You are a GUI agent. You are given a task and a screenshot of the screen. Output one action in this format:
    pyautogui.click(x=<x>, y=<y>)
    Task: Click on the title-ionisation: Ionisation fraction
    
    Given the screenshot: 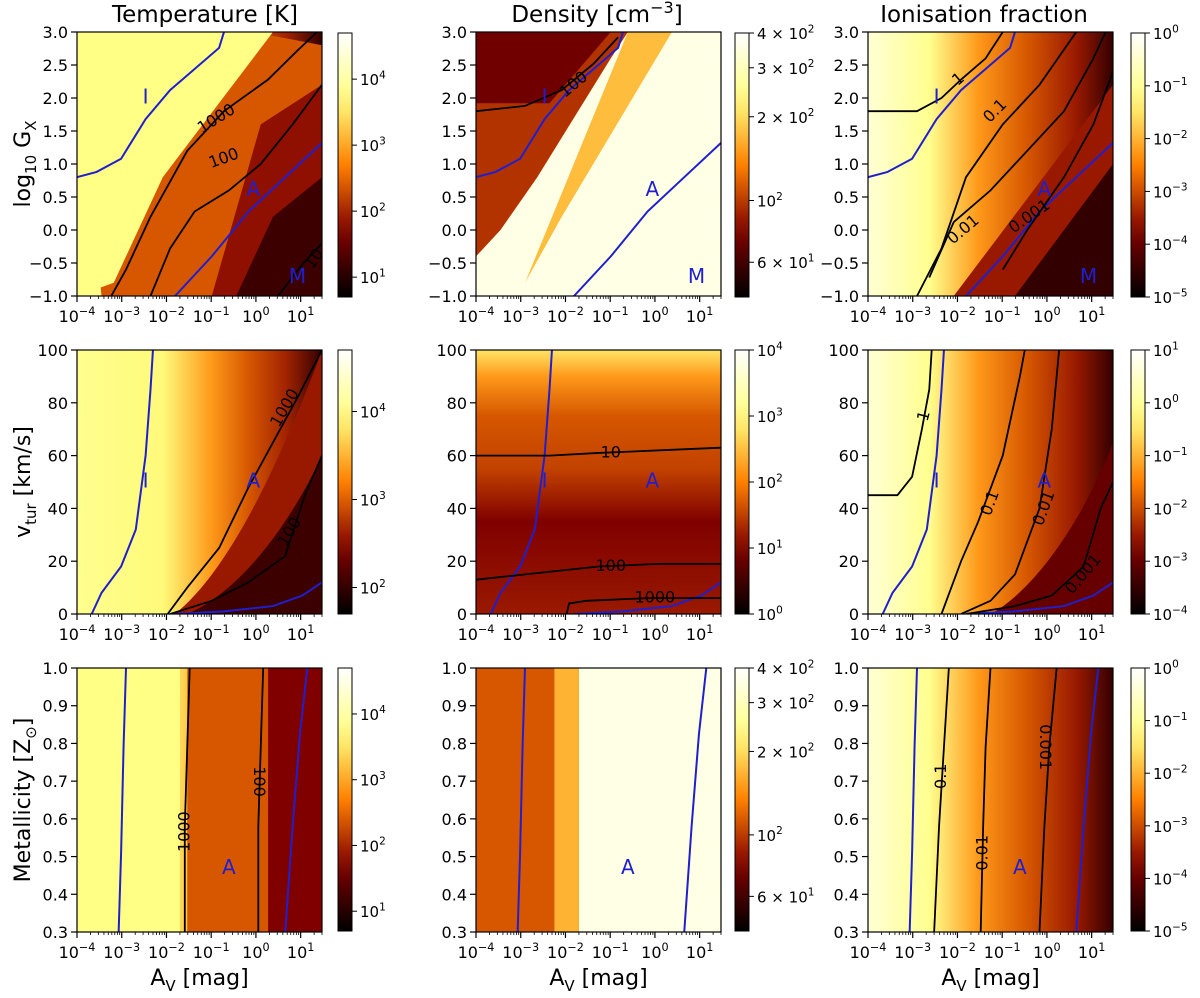 What is the action you would take?
    pyautogui.click(x=984, y=15)
    